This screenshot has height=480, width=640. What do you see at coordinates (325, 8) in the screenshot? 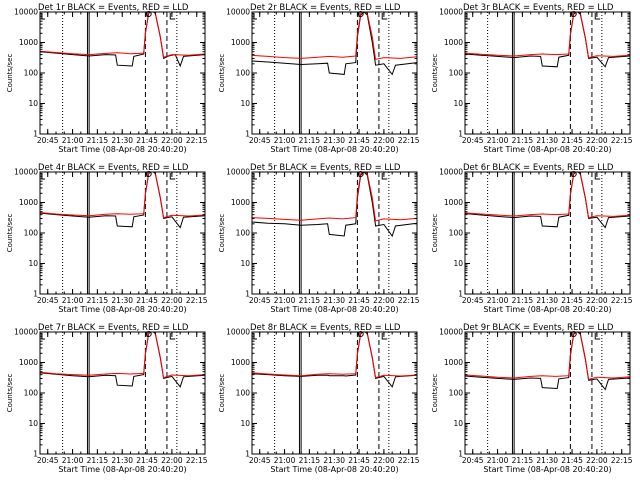
I see `plot-title: Det 2r BLACK = Events, RED = LLD` at bounding box center [325, 8].